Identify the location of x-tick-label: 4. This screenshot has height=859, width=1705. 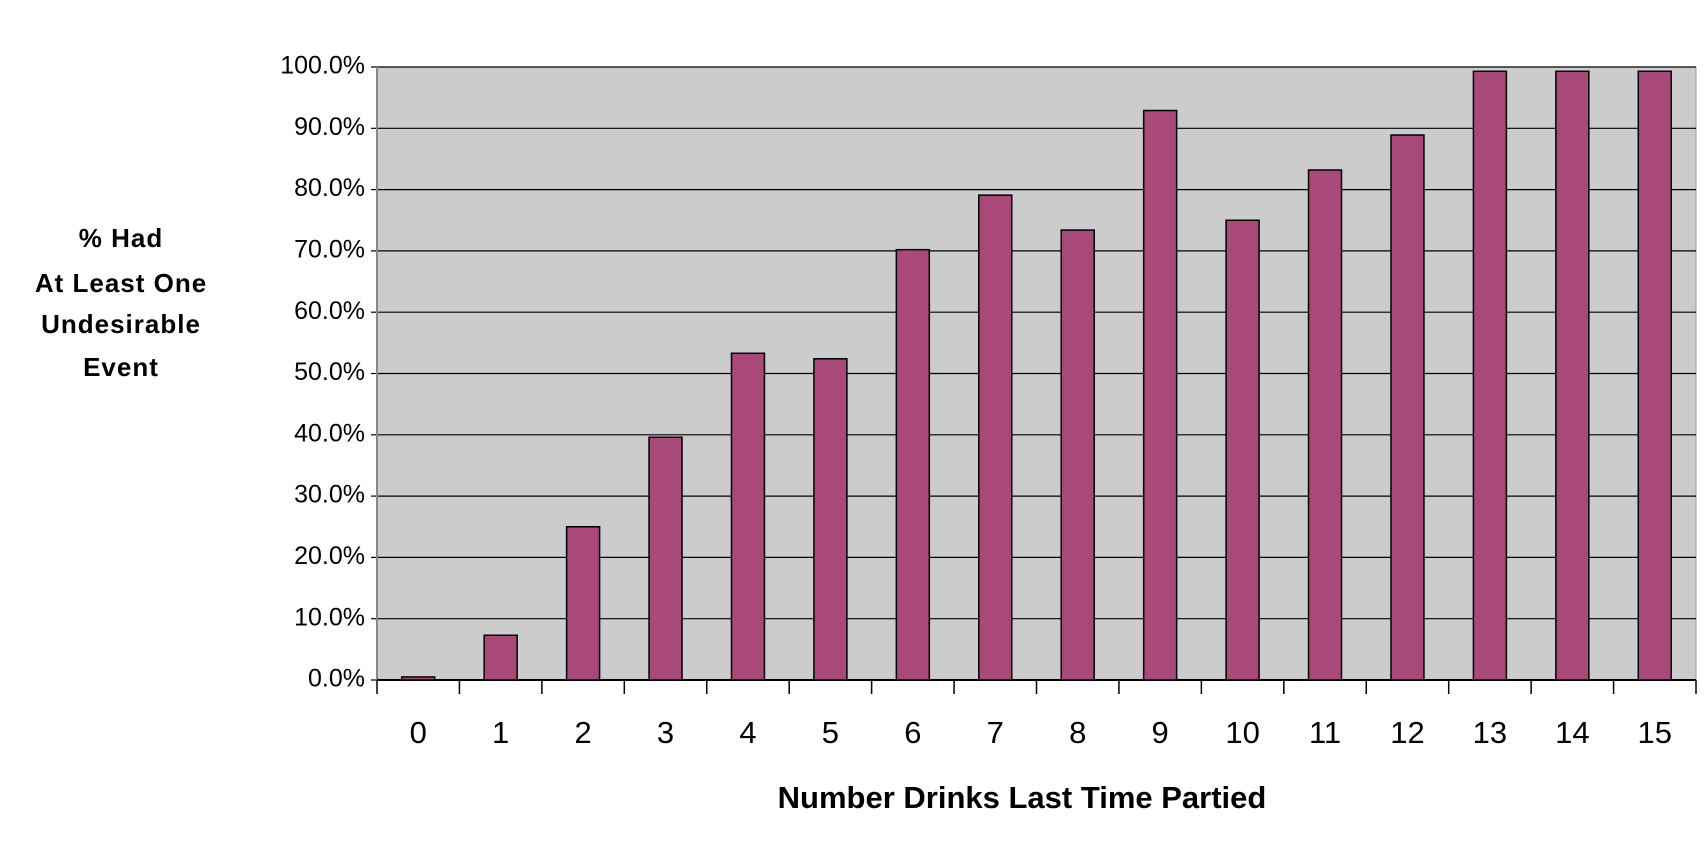
(747, 732).